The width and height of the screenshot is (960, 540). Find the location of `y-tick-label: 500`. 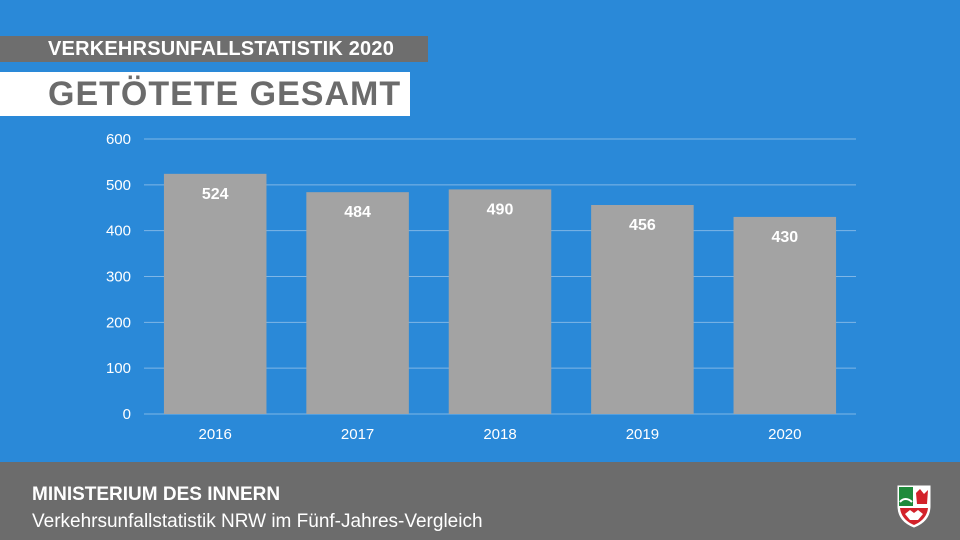

y-tick-label: 500 is located at coordinates (118, 185).